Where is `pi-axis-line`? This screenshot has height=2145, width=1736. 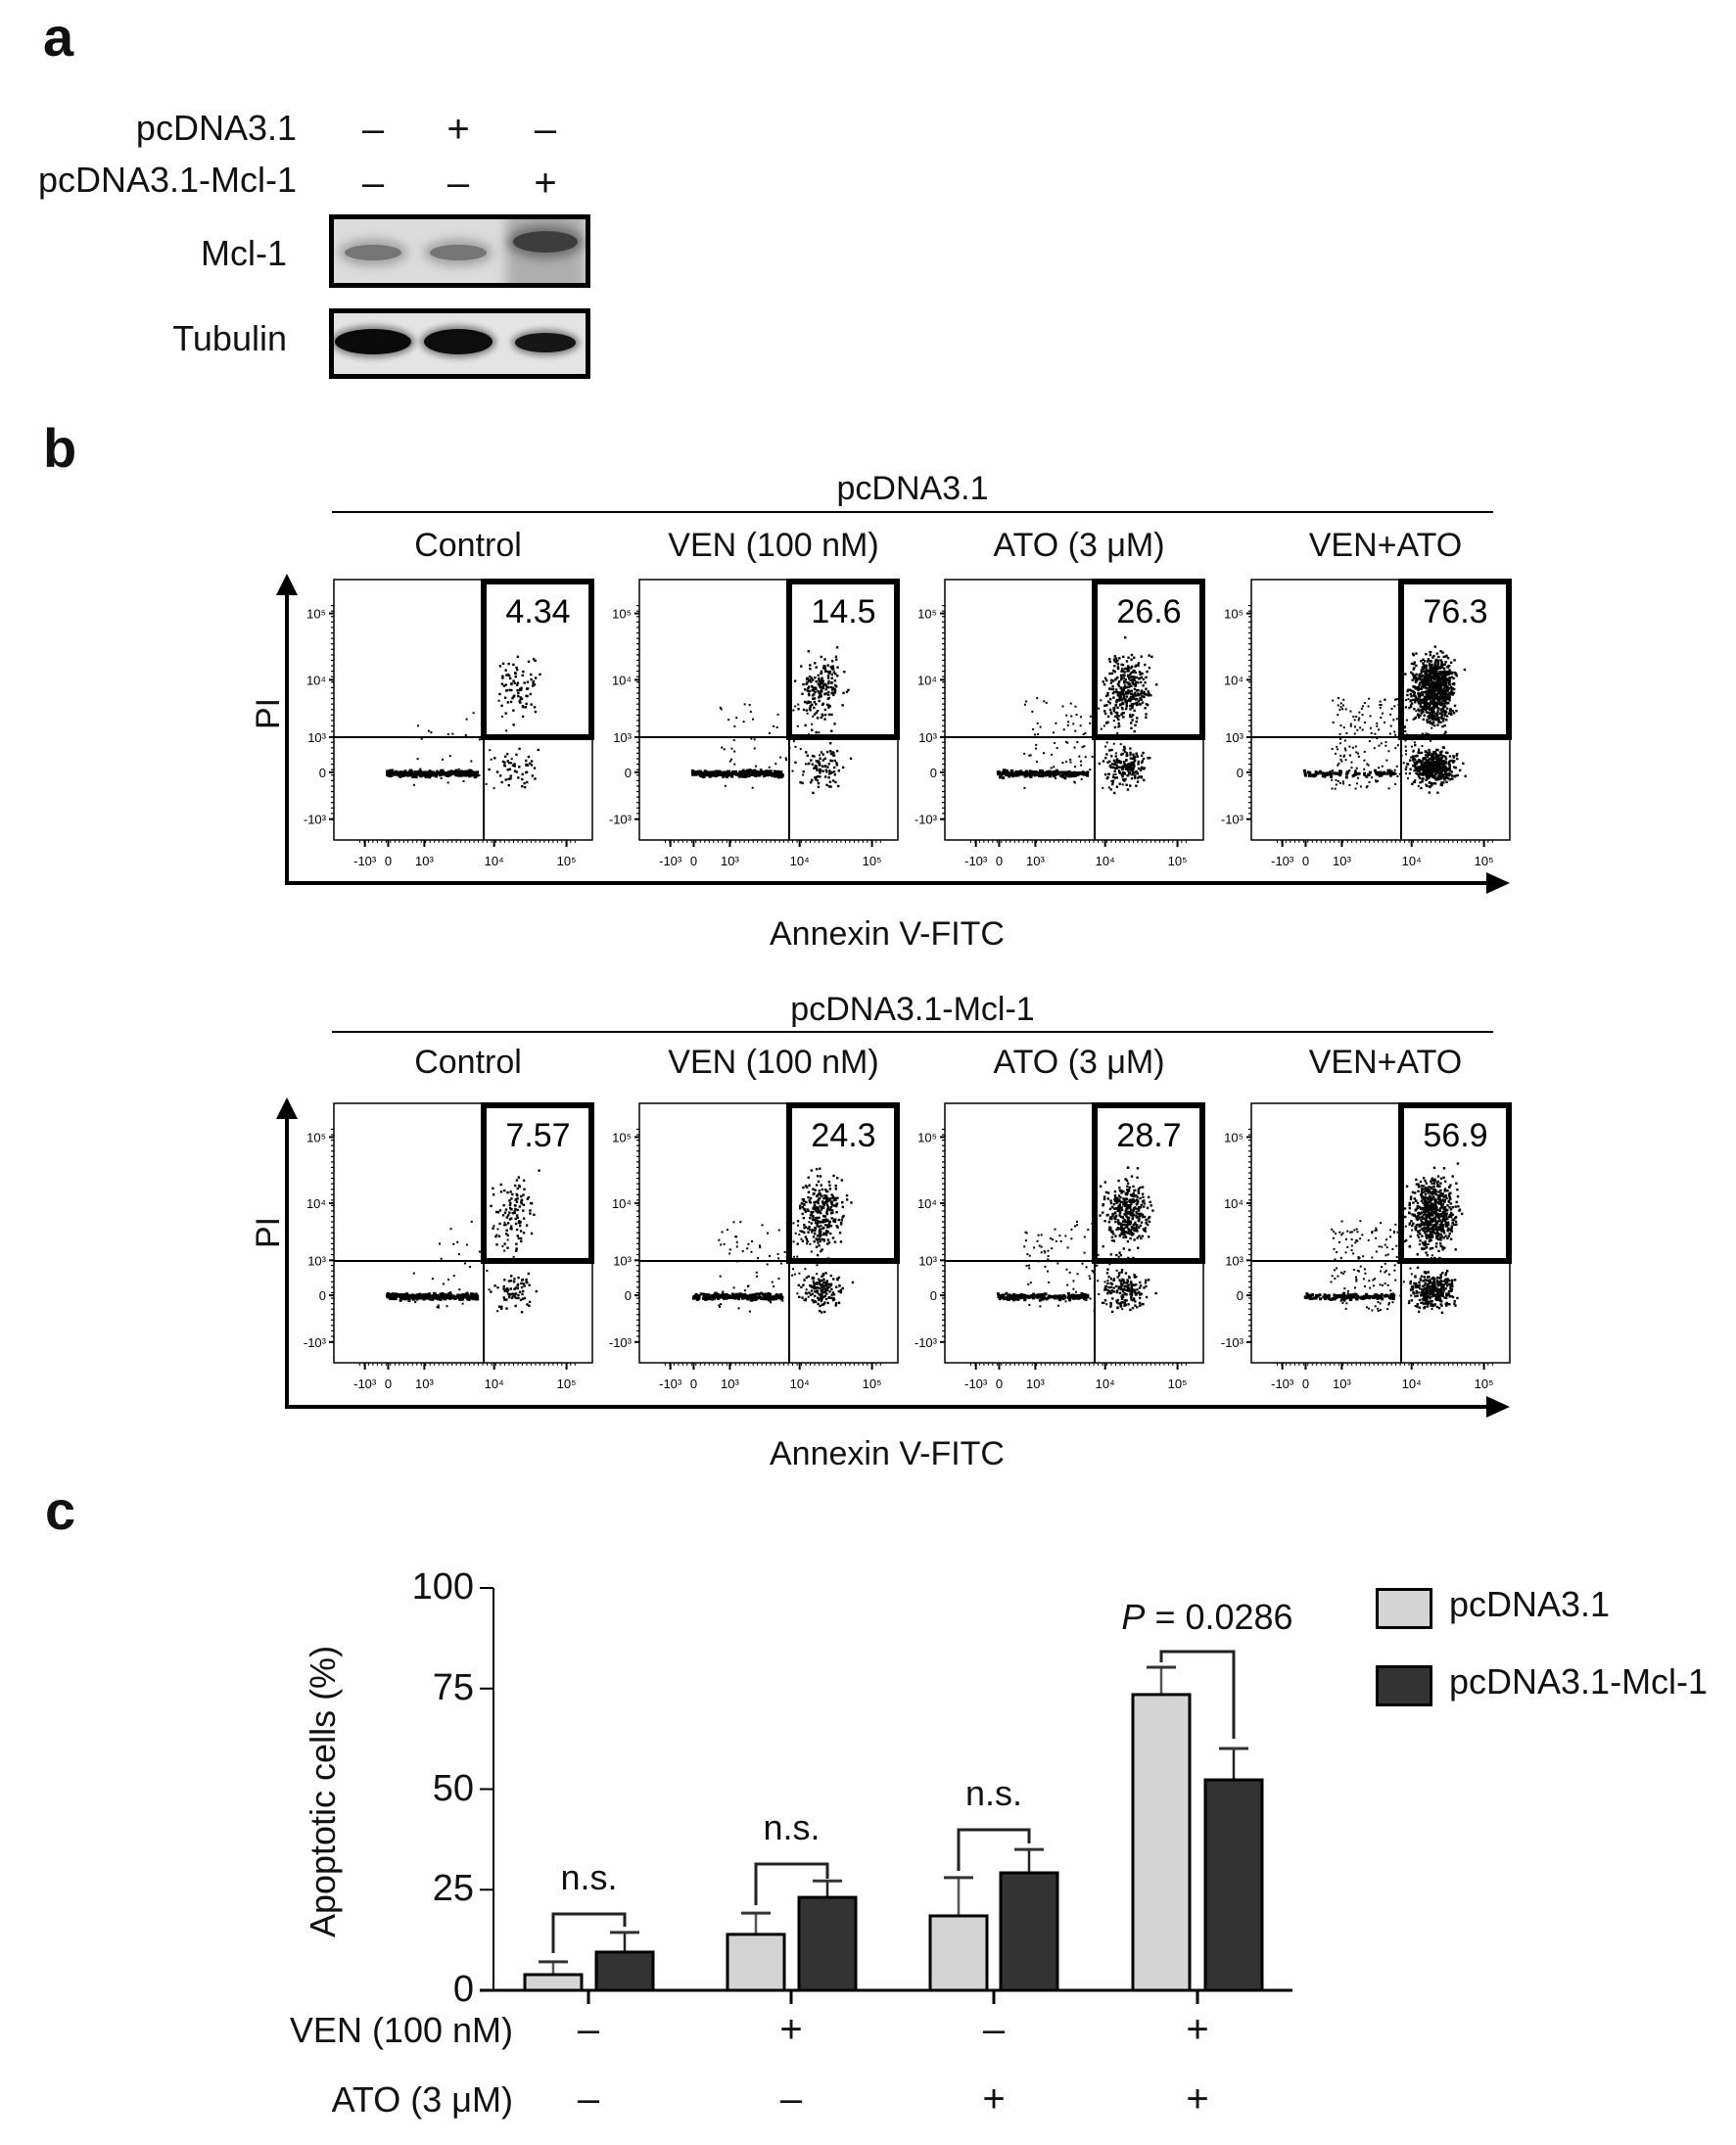 pi-axis-line is located at coordinates (287, 738).